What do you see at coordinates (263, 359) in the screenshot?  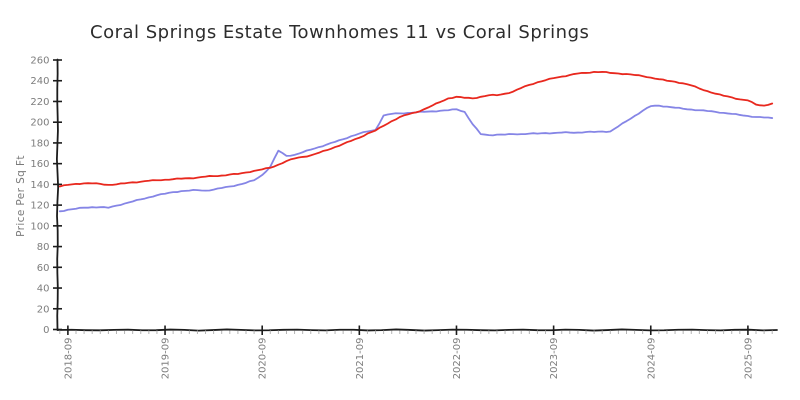 I see `x-tick-label: 2020-09` at bounding box center [263, 359].